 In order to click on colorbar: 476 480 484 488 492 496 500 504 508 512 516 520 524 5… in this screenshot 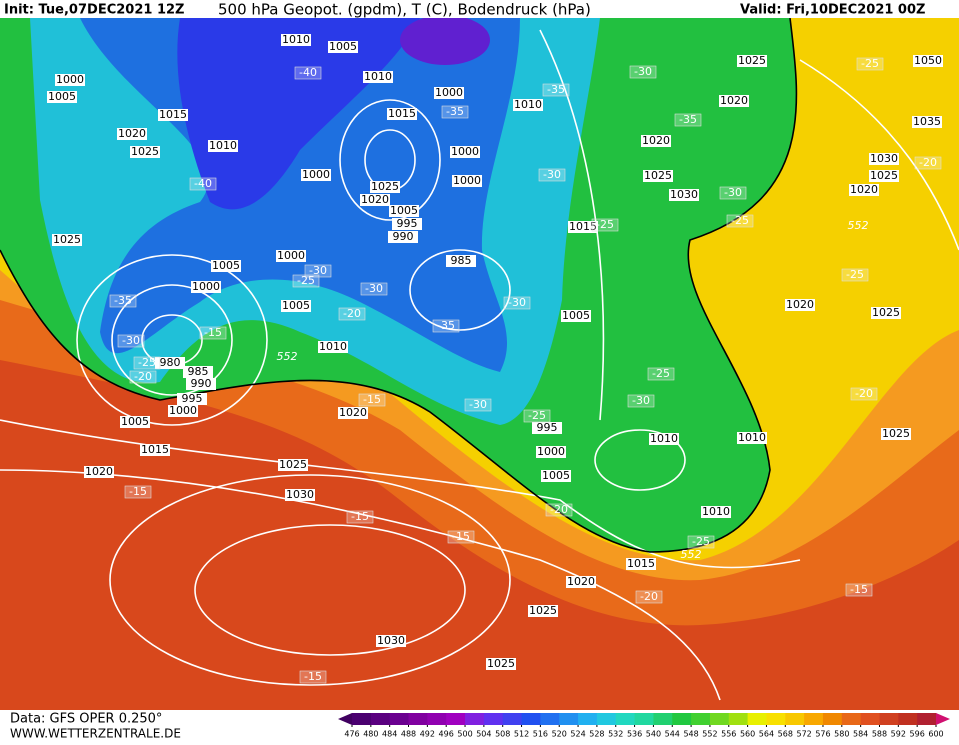, I will do `click(644, 726)`.